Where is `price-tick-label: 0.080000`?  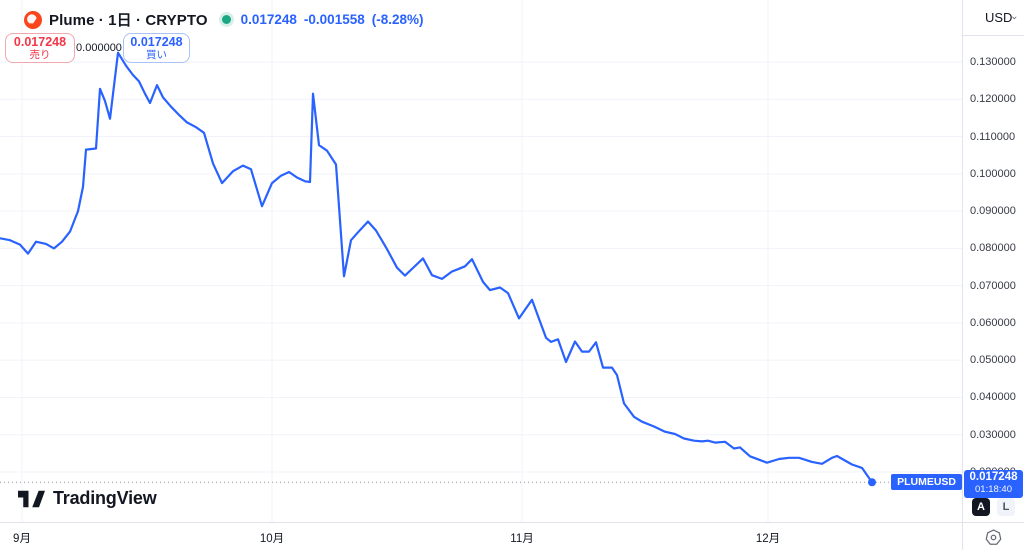 price-tick-label: 0.080000 is located at coordinates (993, 248).